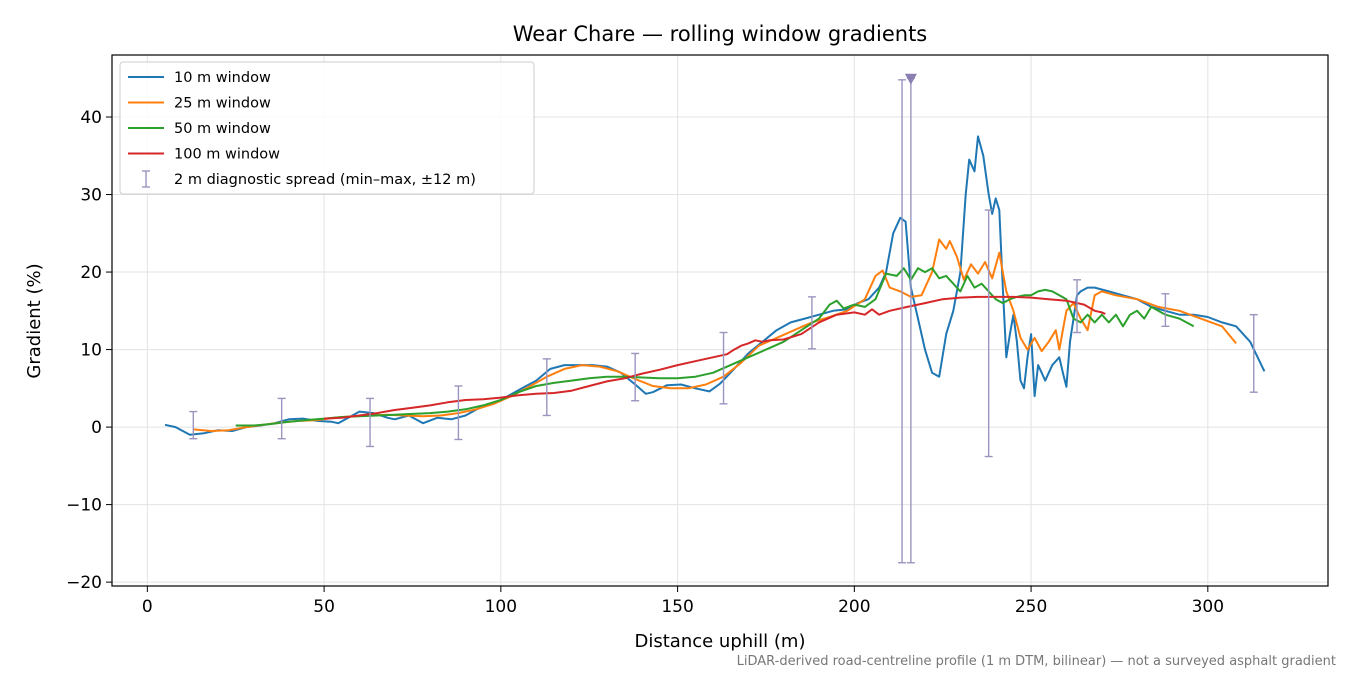 This screenshot has width=1350, height=675. What do you see at coordinates (1208, 607) in the screenshot?
I see `x-tick-label: 300` at bounding box center [1208, 607].